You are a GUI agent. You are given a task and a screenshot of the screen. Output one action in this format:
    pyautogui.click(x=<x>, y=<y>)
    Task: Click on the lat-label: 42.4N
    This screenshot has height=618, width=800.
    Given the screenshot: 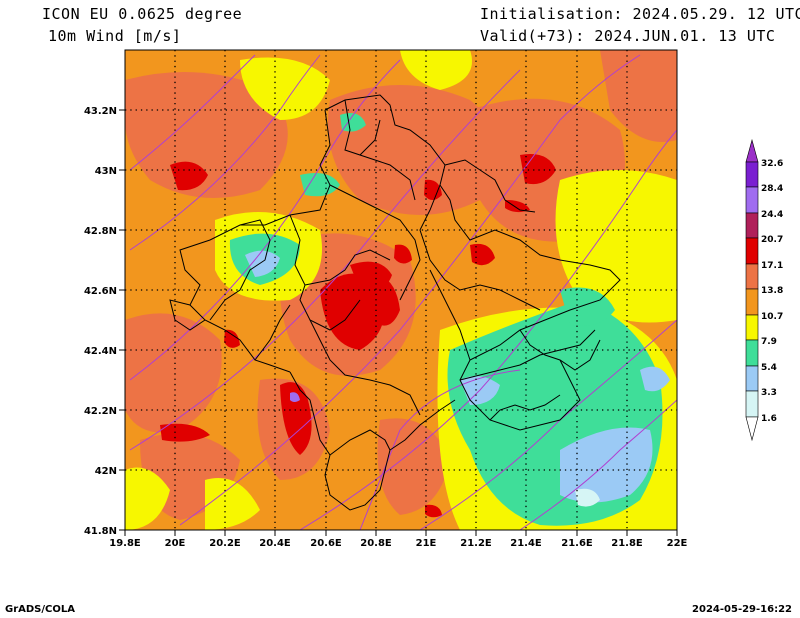 What is the action you would take?
    pyautogui.click(x=100, y=351)
    